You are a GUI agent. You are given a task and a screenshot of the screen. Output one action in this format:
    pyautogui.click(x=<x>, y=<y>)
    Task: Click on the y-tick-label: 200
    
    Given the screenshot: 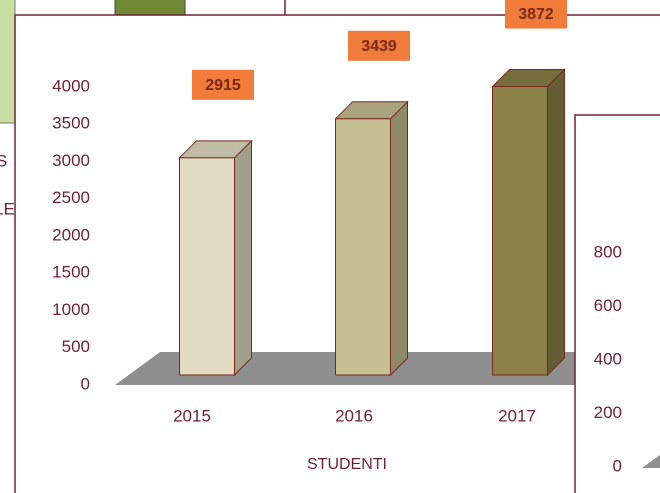 What is the action you would take?
    pyautogui.click(x=608, y=412)
    